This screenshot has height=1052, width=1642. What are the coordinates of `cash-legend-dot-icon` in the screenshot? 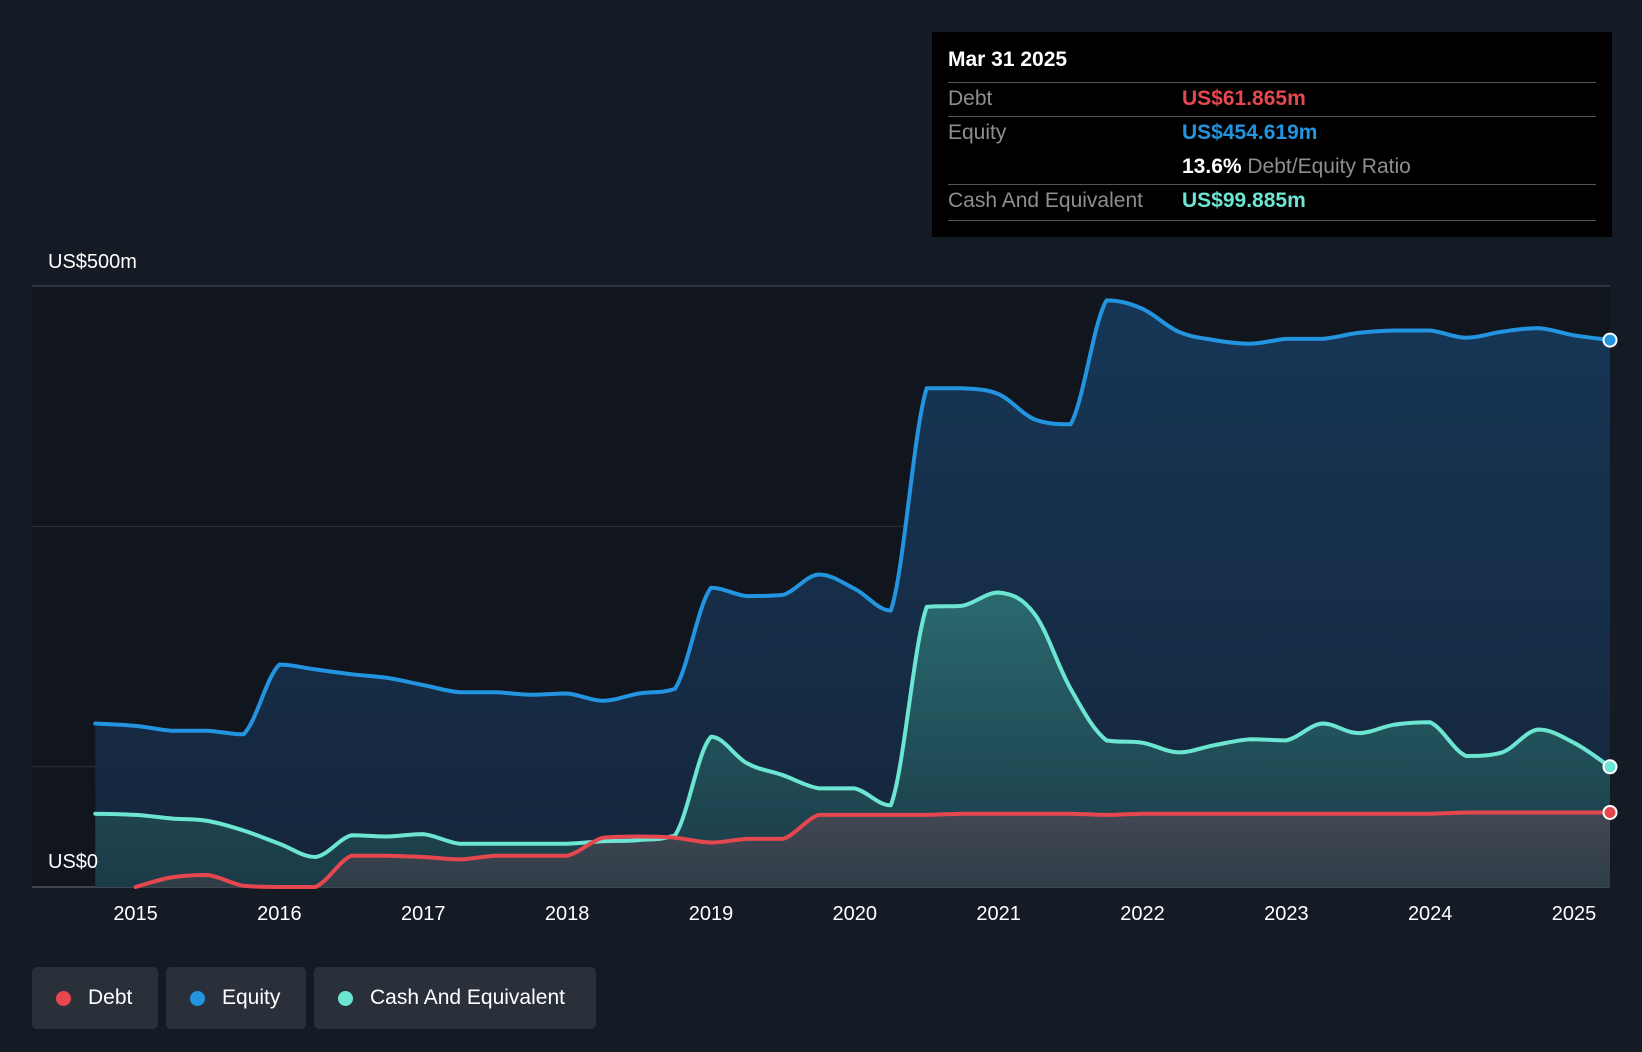 It's located at (345, 998).